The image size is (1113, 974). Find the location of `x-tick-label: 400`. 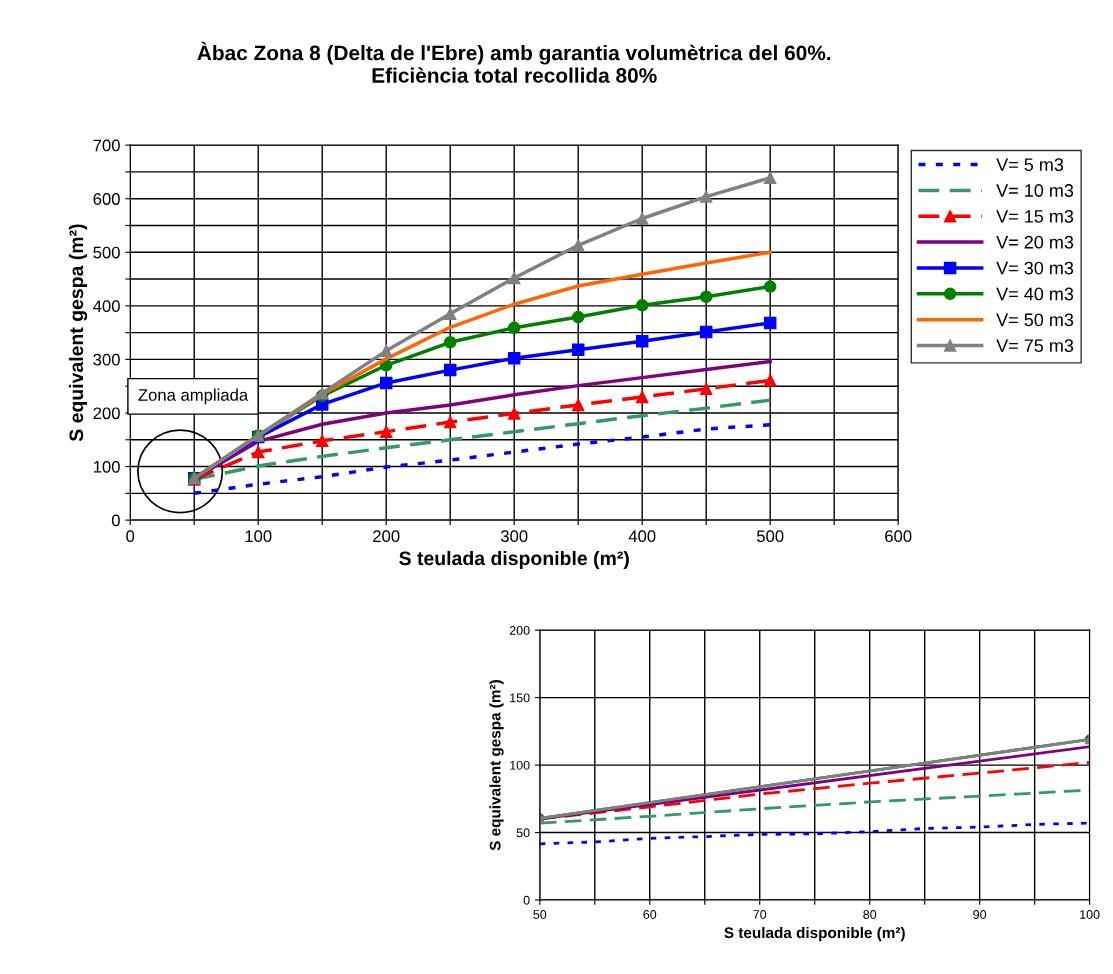

x-tick-label: 400 is located at coordinates (642, 536).